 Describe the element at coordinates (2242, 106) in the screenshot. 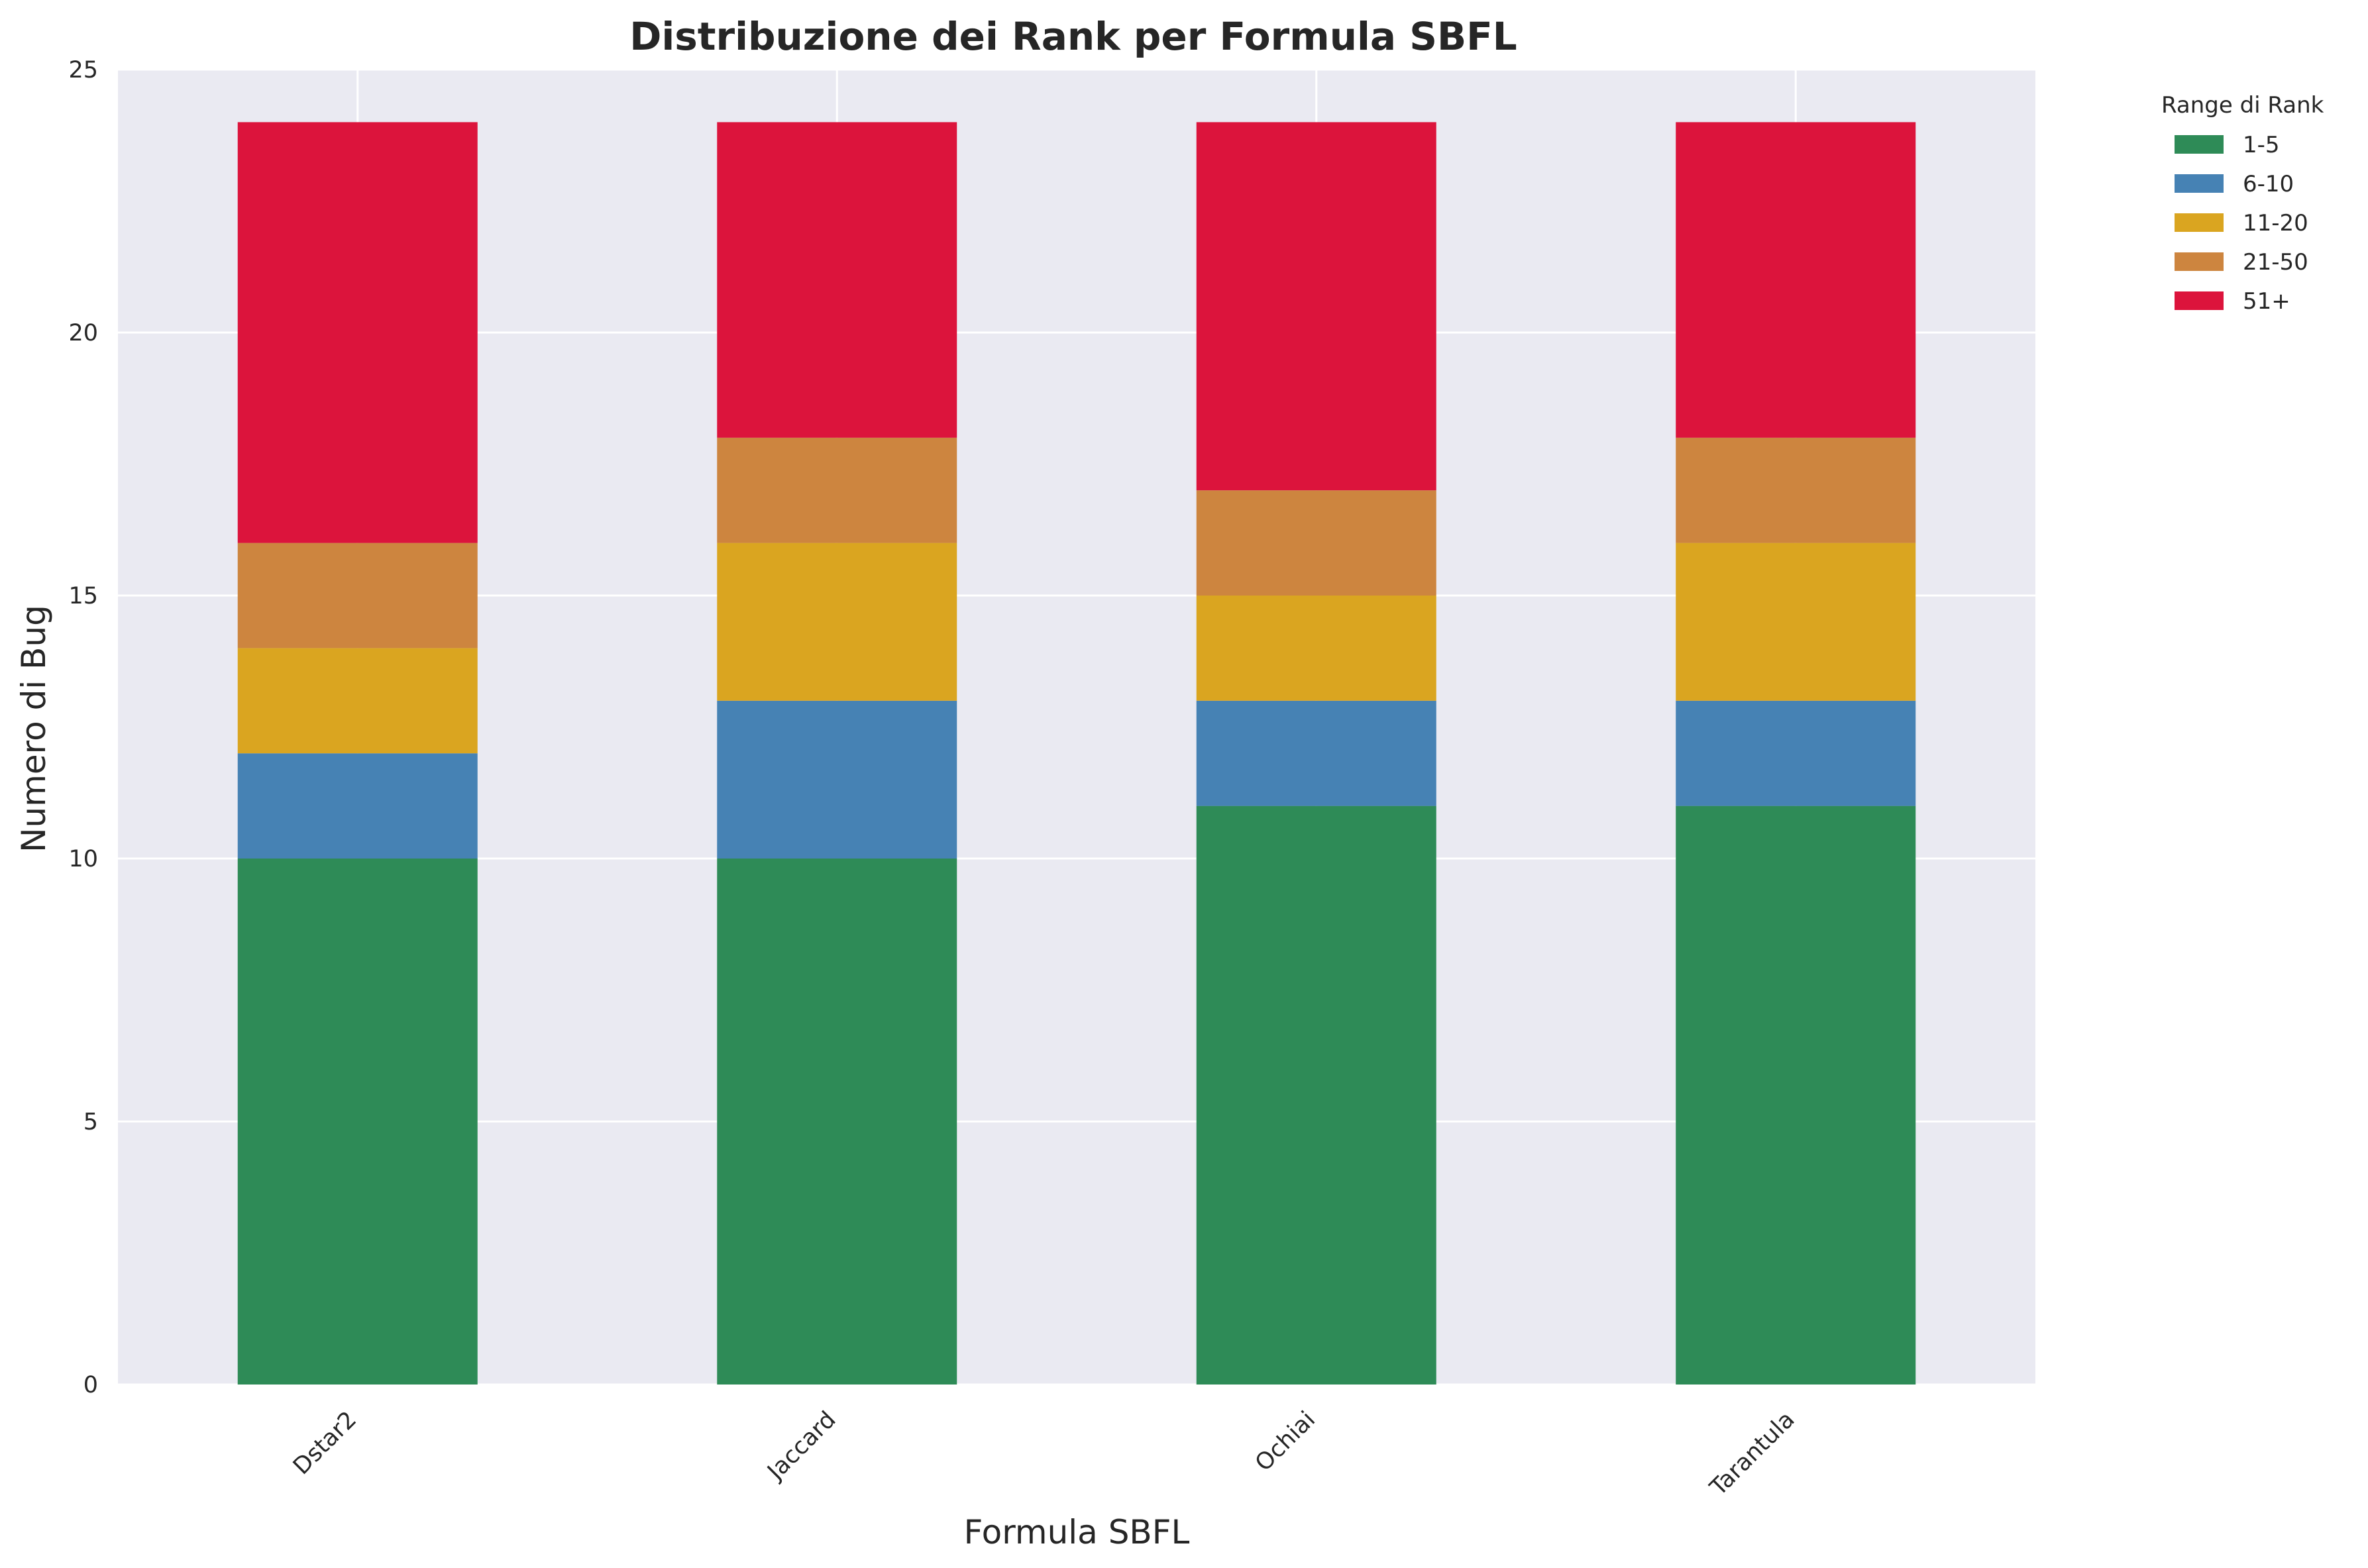

I see `legend-title: Range di Rank` at that location.